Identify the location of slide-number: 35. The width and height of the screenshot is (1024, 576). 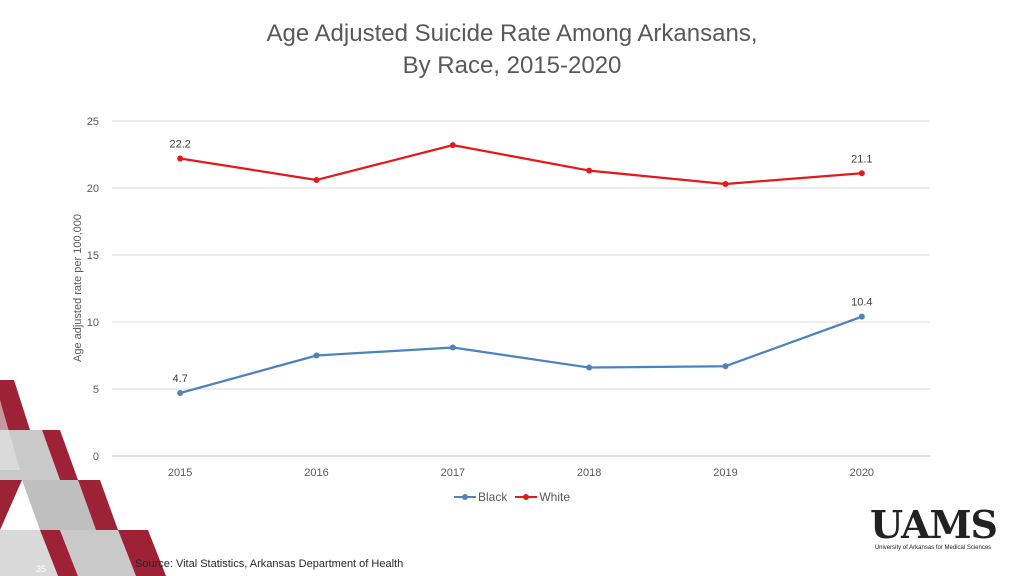
(41, 569).